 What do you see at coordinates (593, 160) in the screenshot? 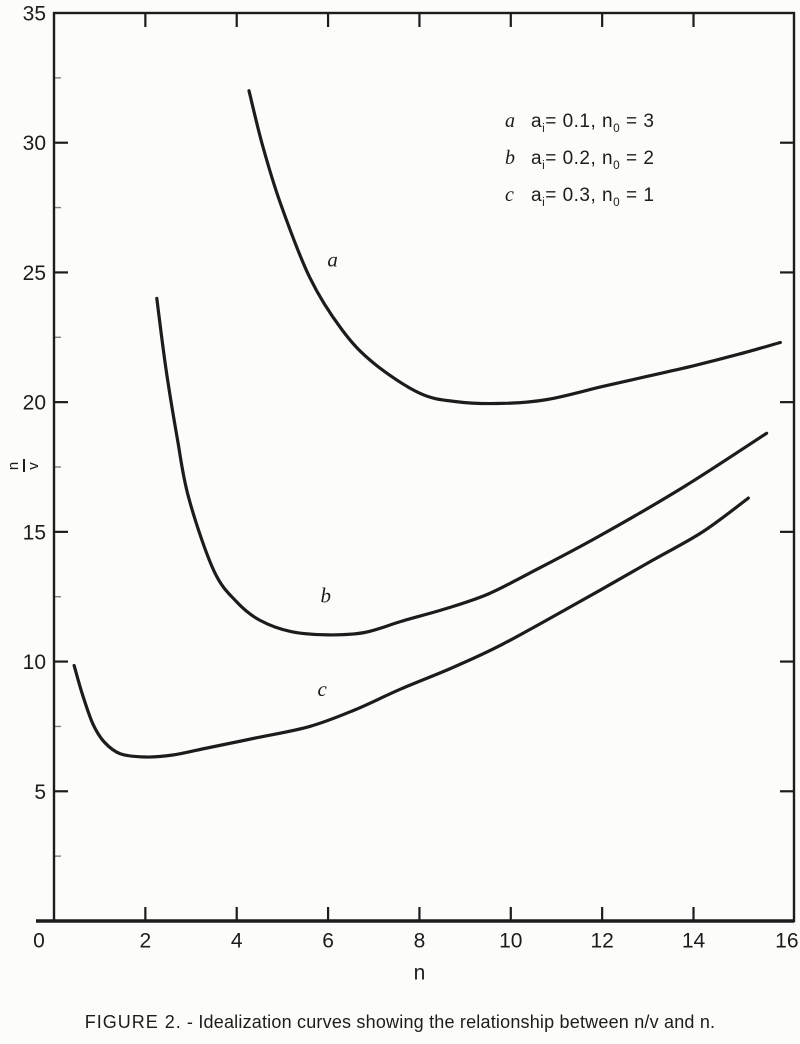
I see `legend-equation: ai= 0.2, n0 = 2` at bounding box center [593, 160].